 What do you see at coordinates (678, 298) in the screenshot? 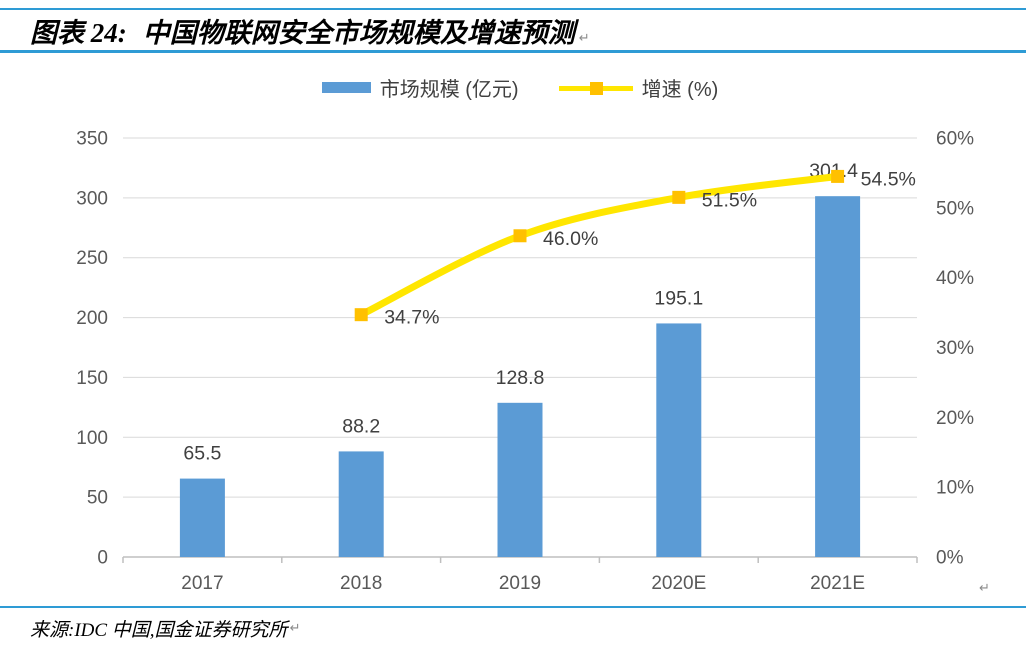
I see `bar-value-label: 195.1` at bounding box center [678, 298].